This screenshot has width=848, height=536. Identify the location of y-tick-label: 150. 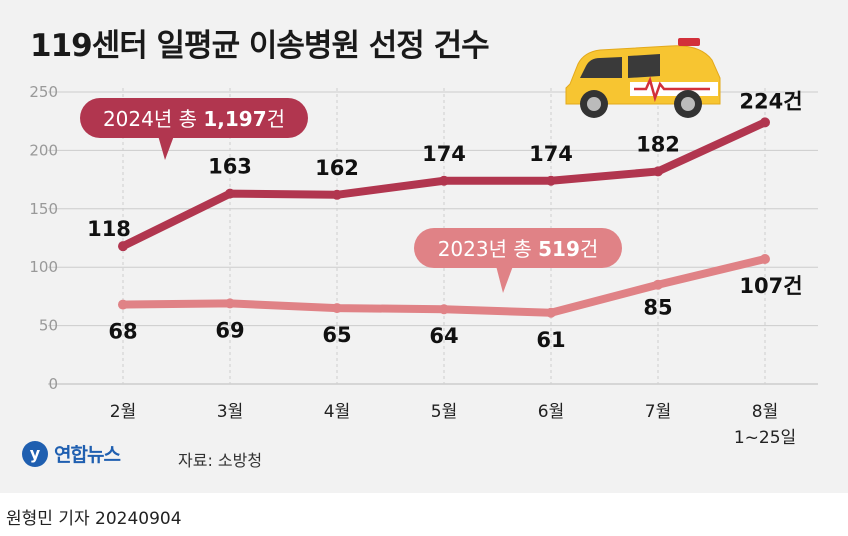
(43, 209).